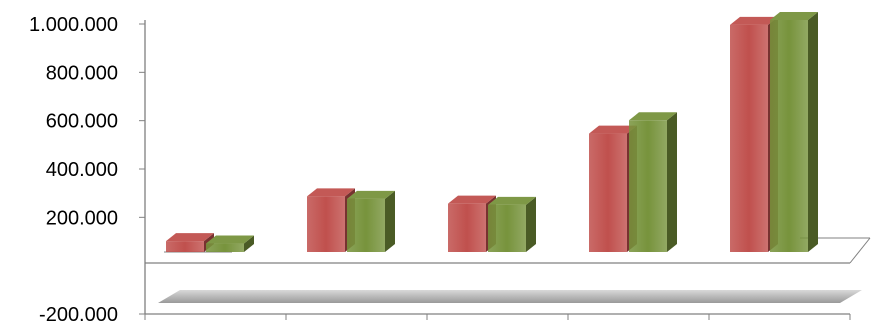 Image resolution: width=874 pixels, height=321 pixels. I want to click on chart-floor, so click(510, 296).